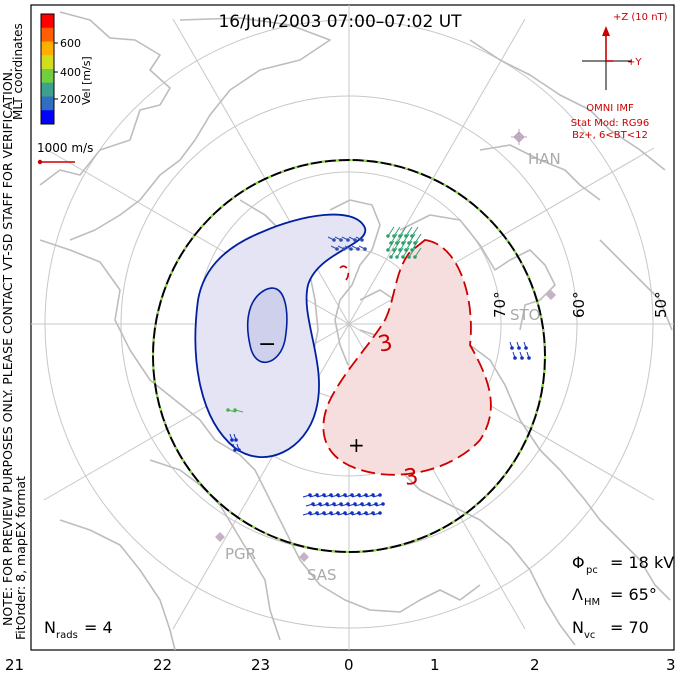 This screenshot has height=674, width=680. What do you see at coordinates (592, 602) in the screenshot?
I see `svg-text: HM` at bounding box center [592, 602].